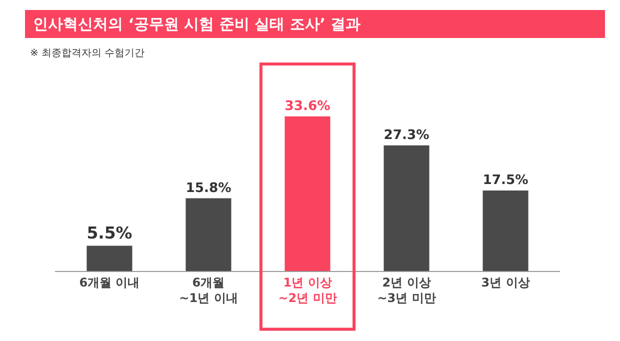  Describe the element at coordinates (407, 135) in the screenshot. I see `data-label: 27.3%` at that location.